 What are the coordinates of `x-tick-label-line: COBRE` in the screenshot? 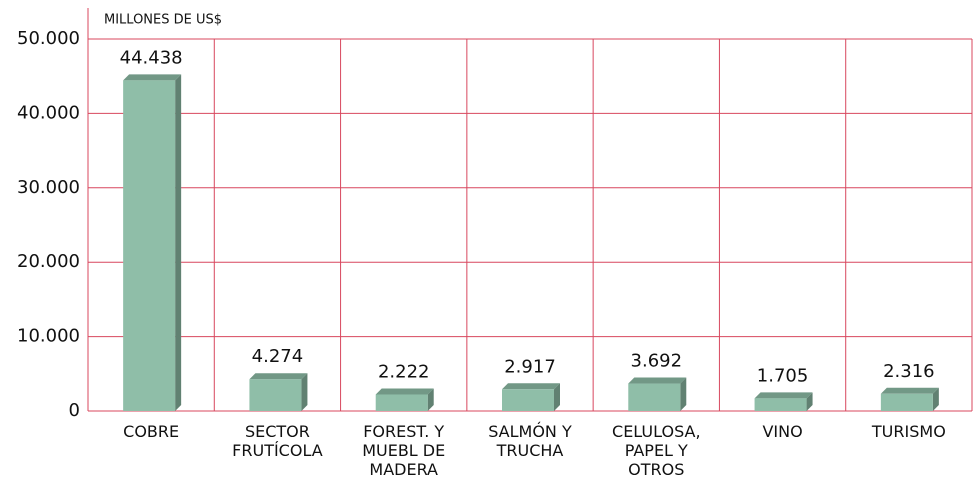 It's located at (151, 431).